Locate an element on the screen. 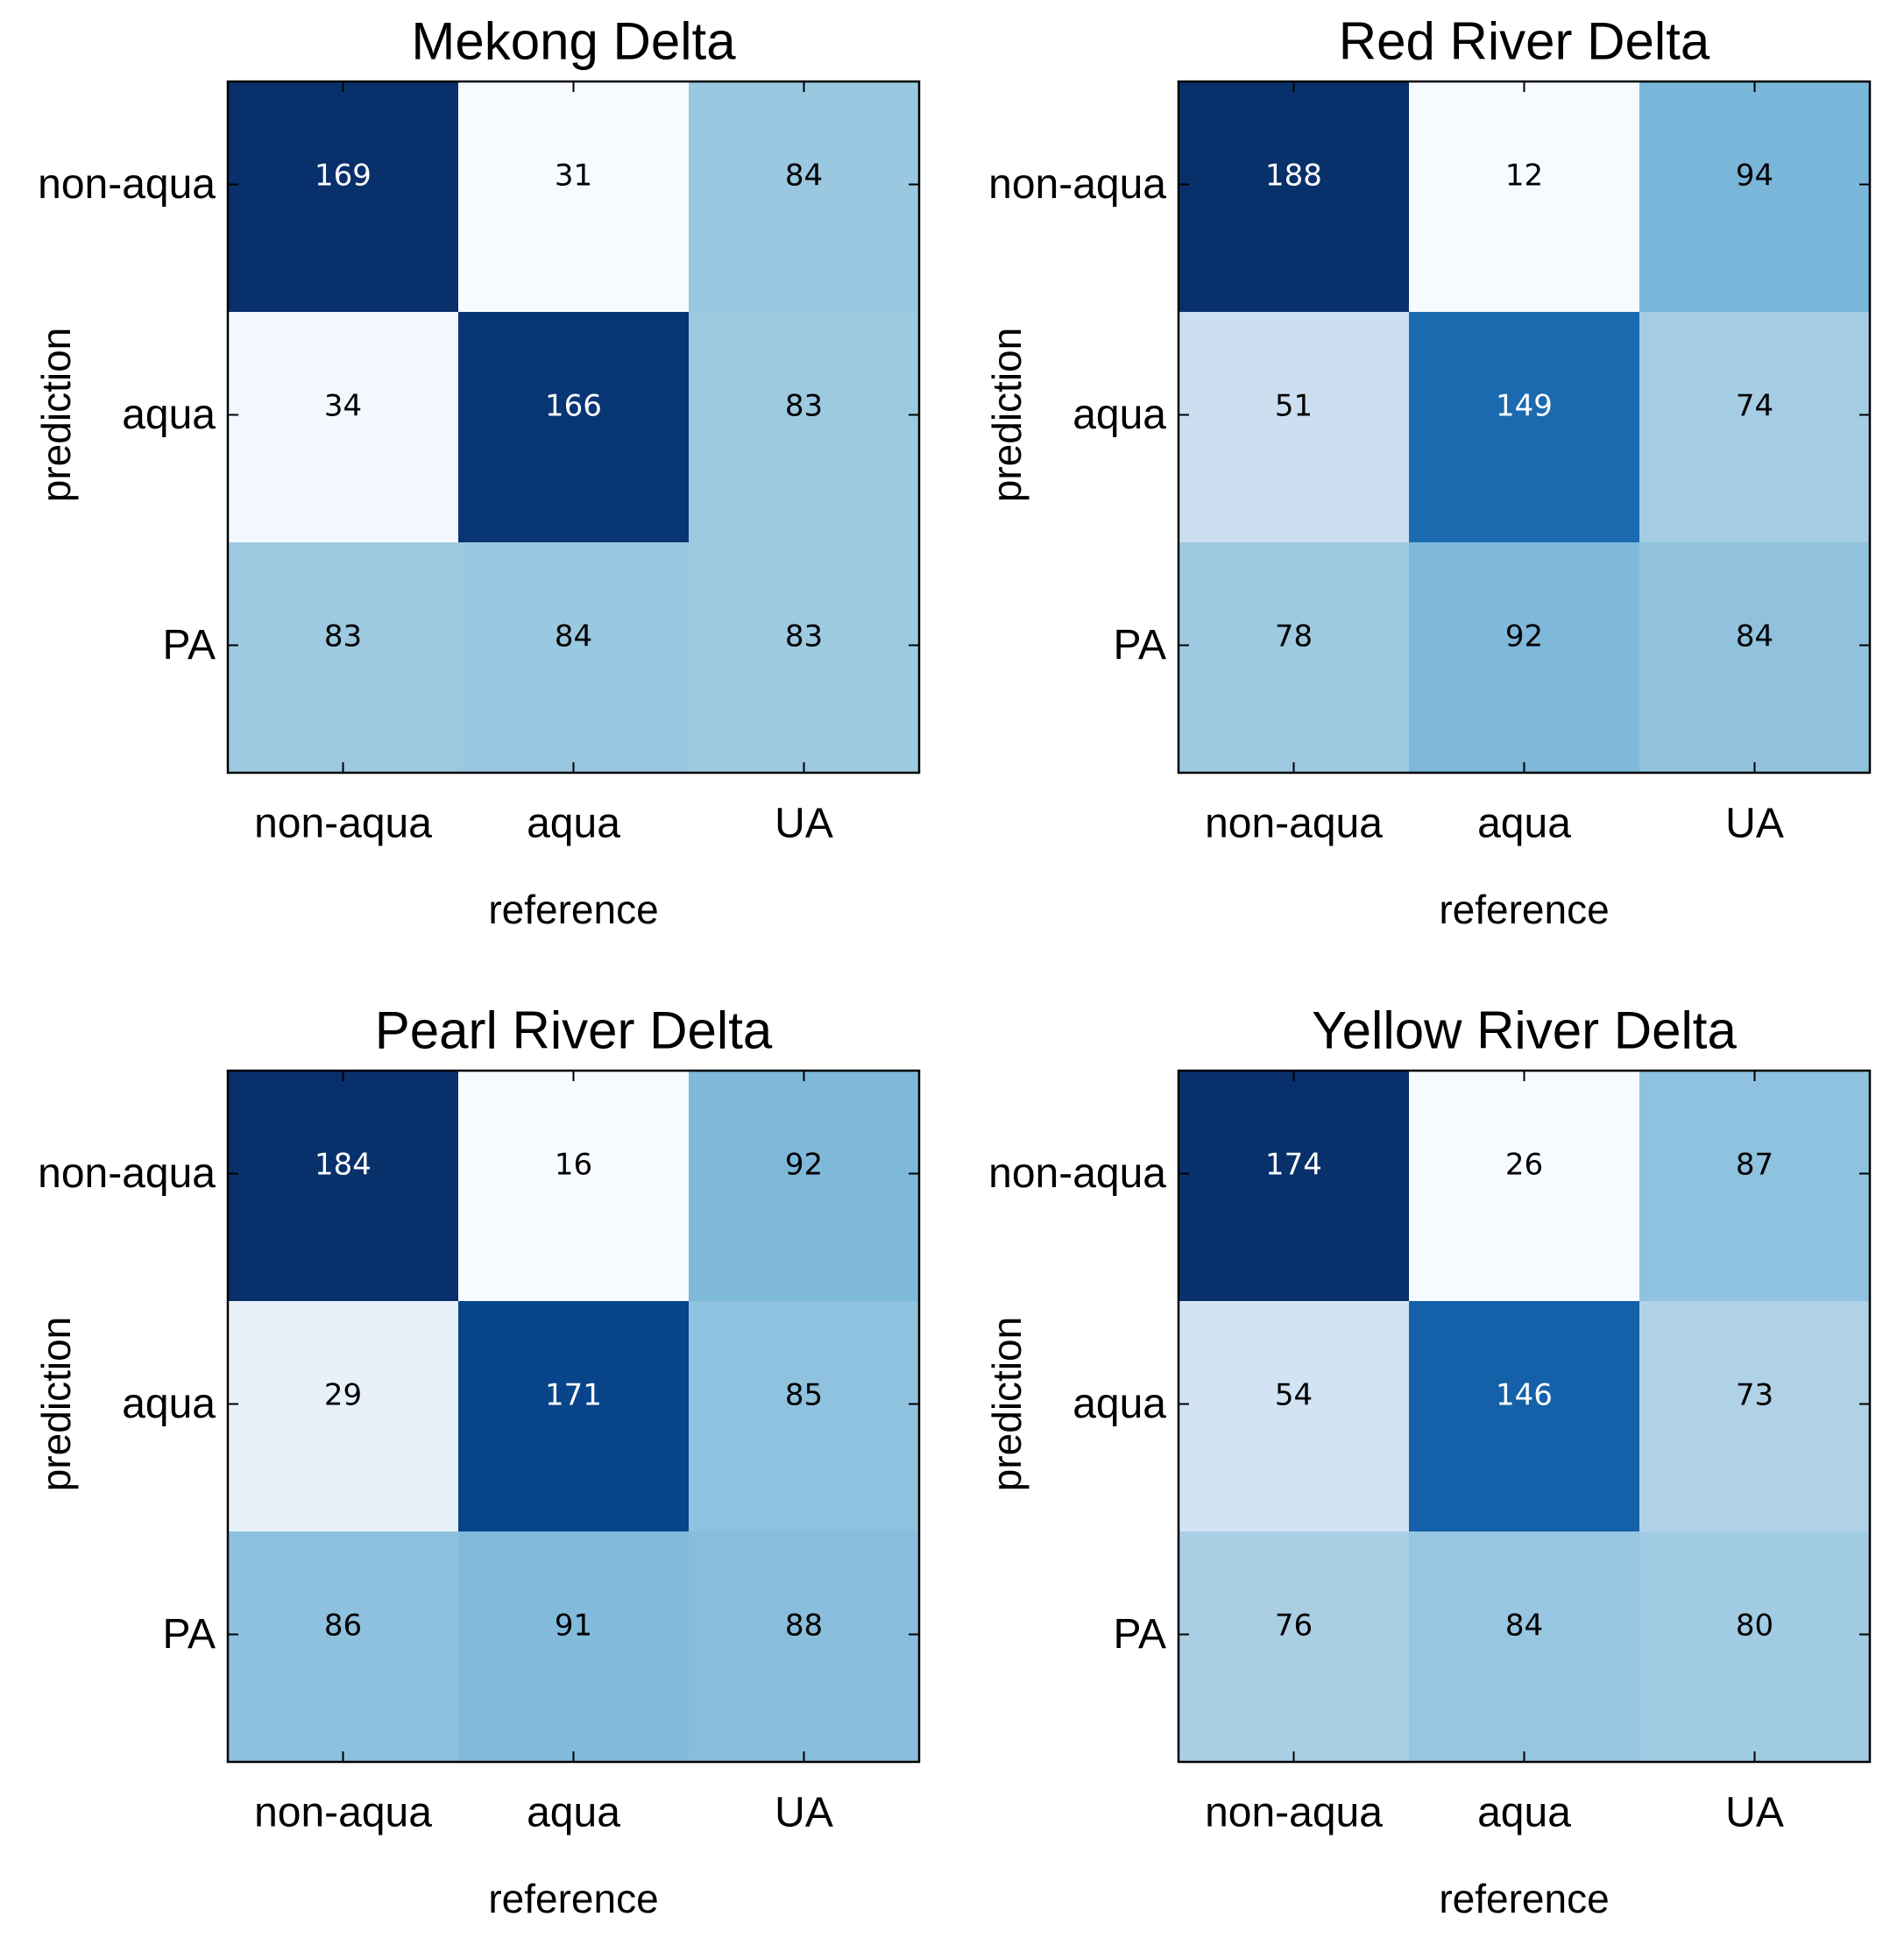 This screenshot has height=1938, width=1904. cell-value-label: 31 is located at coordinates (573, 176).